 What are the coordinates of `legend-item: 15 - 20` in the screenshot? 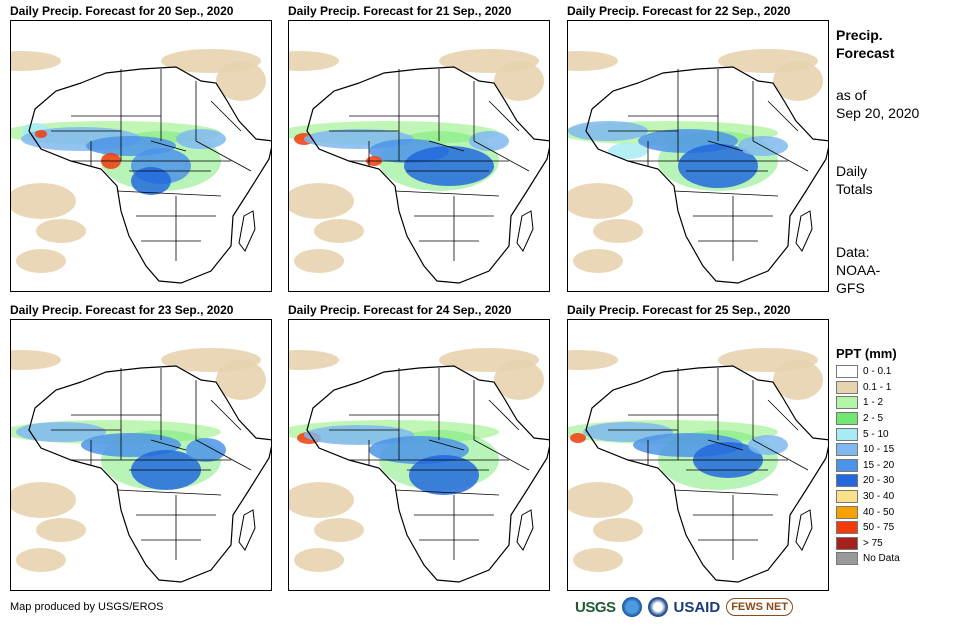 It's located at (868, 466).